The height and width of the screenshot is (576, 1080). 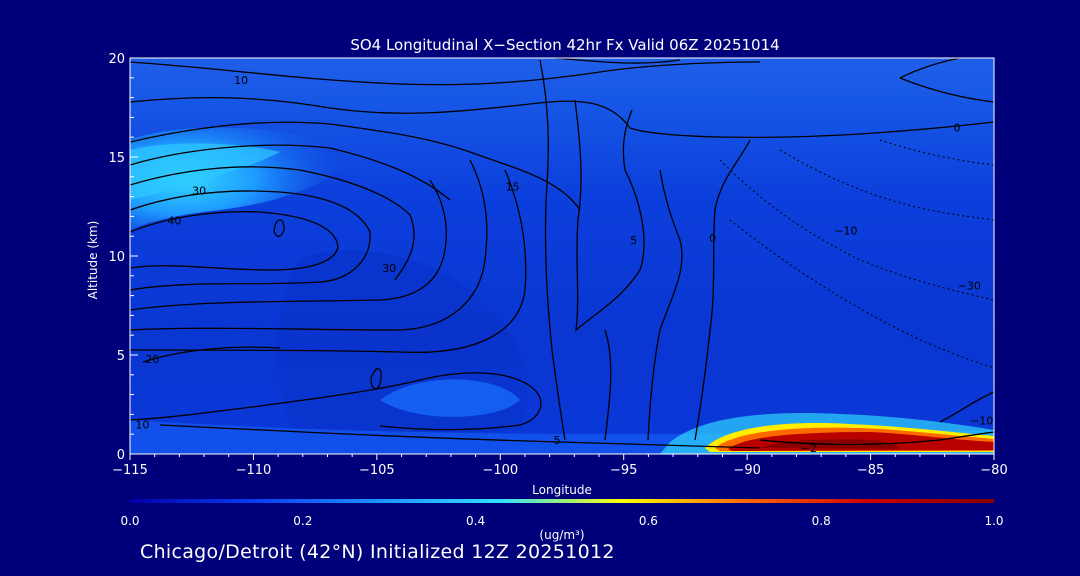 I want to click on x-tick-label: −90, so click(x=746, y=470).